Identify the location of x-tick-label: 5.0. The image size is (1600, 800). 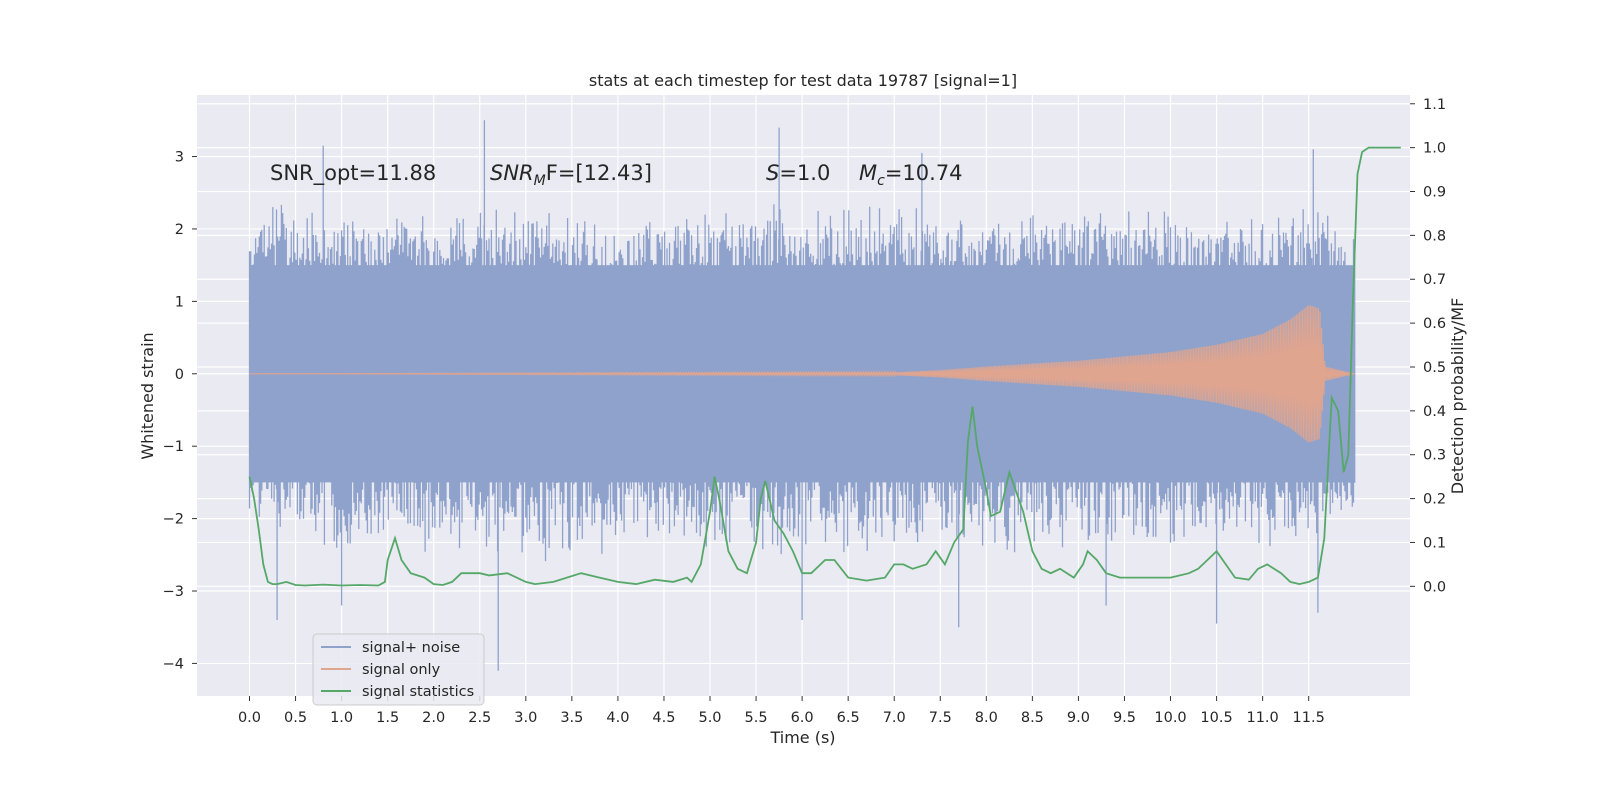
(709, 718).